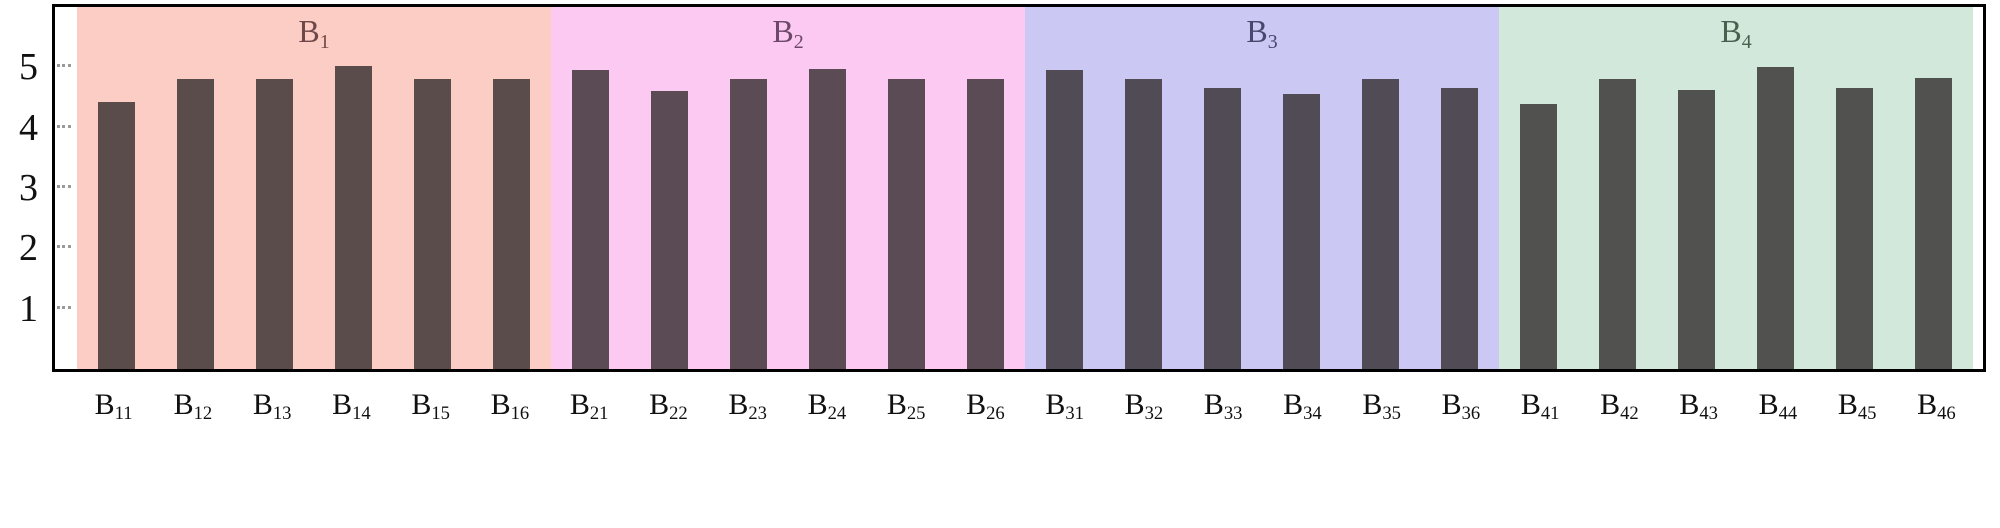 This screenshot has height=528, width=2000. Describe the element at coordinates (1143, 224) in the screenshot. I see `bar-B32` at that location.